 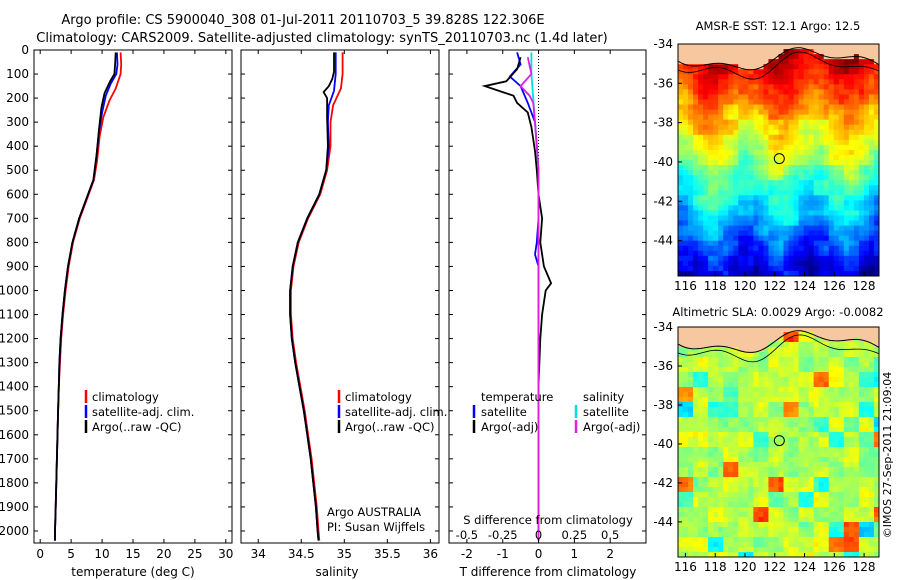 I want to click on legend-label-argo: Argo(..raw -QC), so click(x=137, y=427).